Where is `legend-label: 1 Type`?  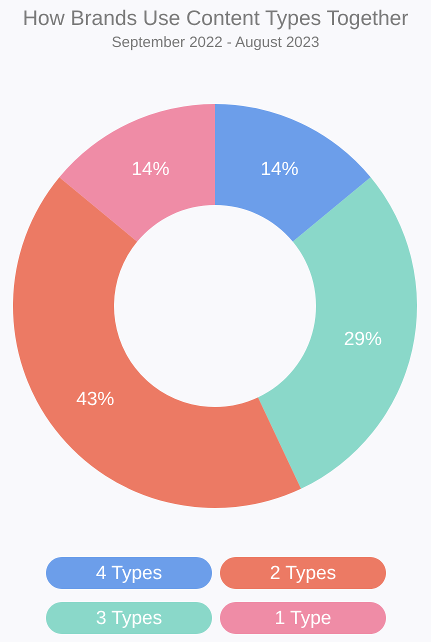 legend-label: 1 Type is located at coordinates (303, 618).